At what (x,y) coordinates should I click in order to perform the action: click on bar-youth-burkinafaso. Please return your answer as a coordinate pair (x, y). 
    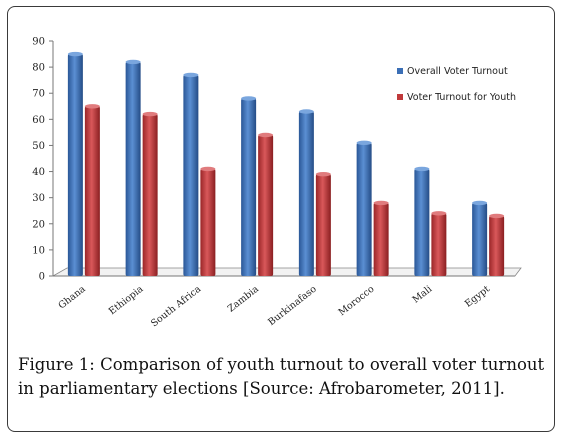
    Looking at the image, I should click on (323, 223).